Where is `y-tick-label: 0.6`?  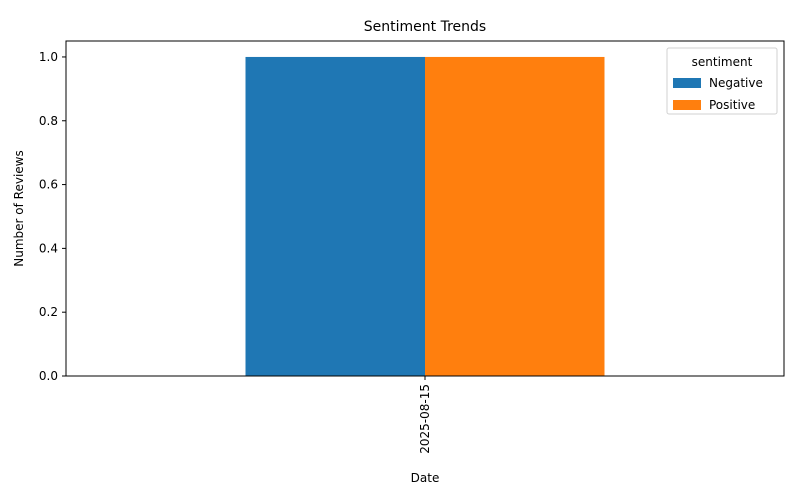 y-tick-label: 0.6 is located at coordinates (48, 185).